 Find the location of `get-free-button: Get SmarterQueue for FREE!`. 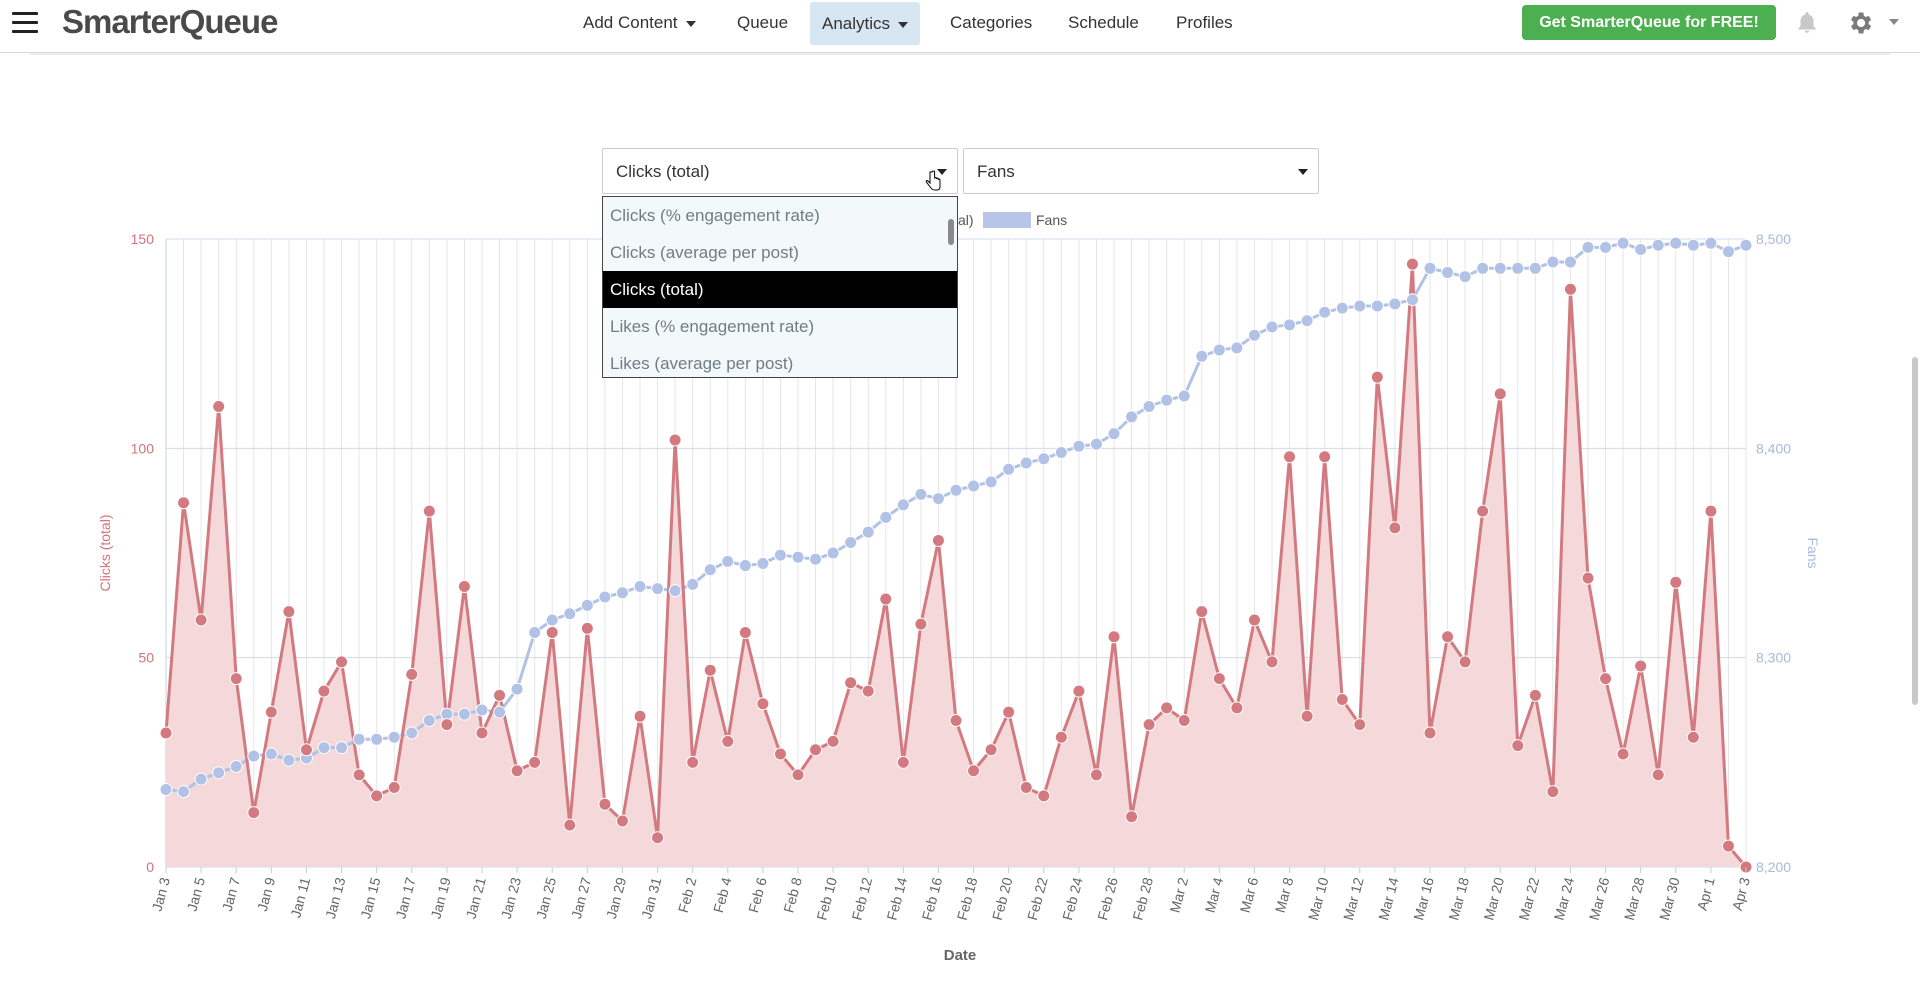

get-free-button: Get SmarterQueue for FREE! is located at coordinates (1649, 22).